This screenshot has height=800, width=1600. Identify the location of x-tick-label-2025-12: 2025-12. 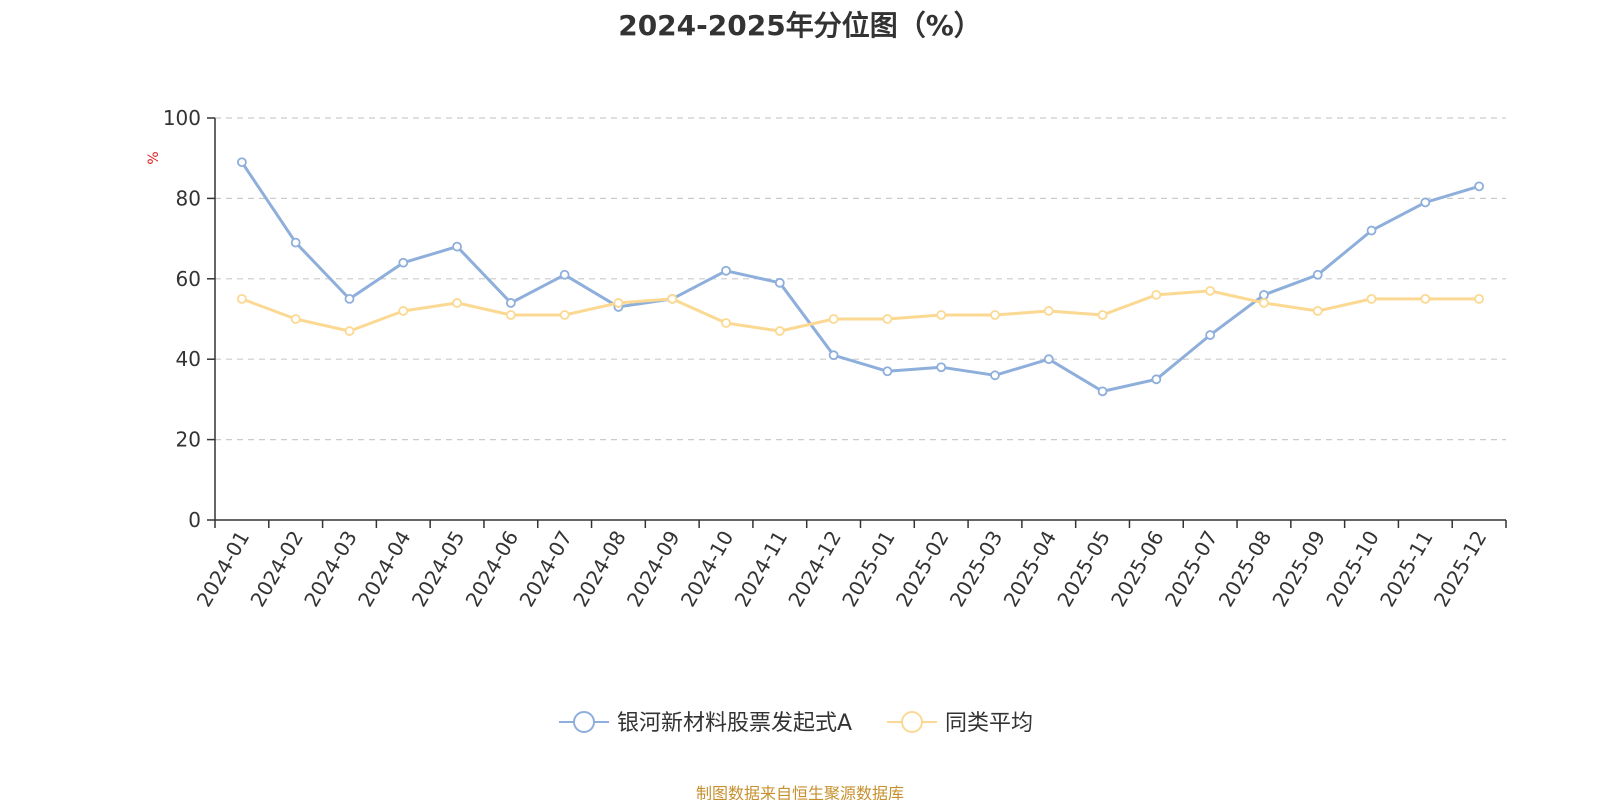
(1460, 569).